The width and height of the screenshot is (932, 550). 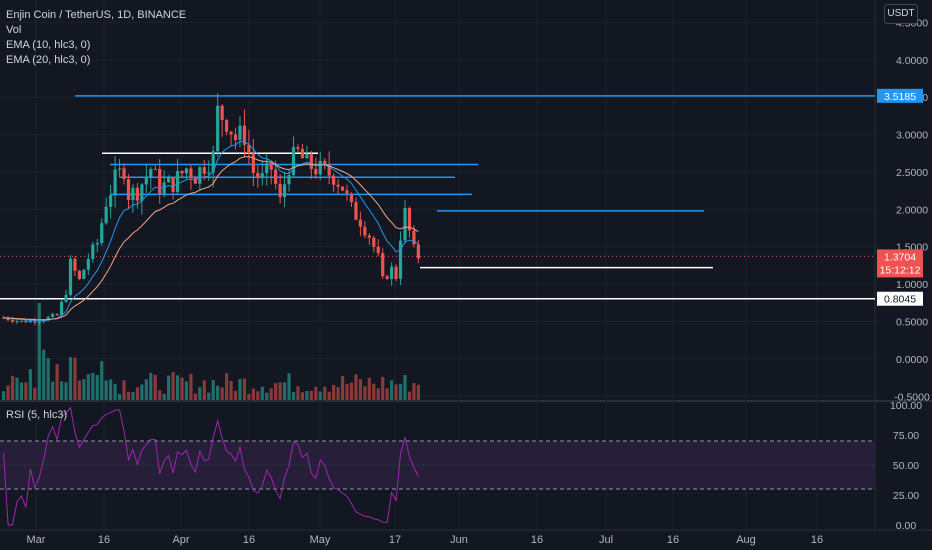 What do you see at coordinates (901, 14) in the screenshot?
I see `currency-button: USDT` at bounding box center [901, 14].